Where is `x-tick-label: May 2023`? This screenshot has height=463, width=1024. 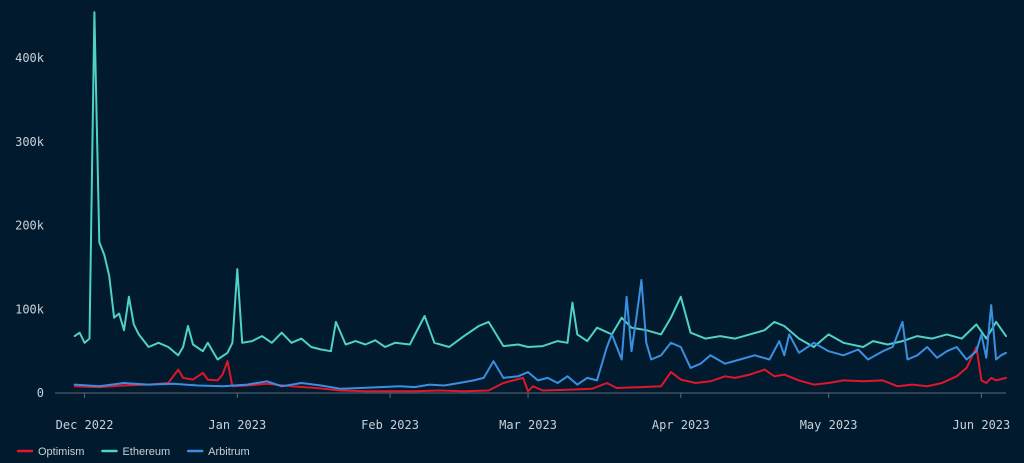
x-tick-label: May 2023 is located at coordinates (829, 425).